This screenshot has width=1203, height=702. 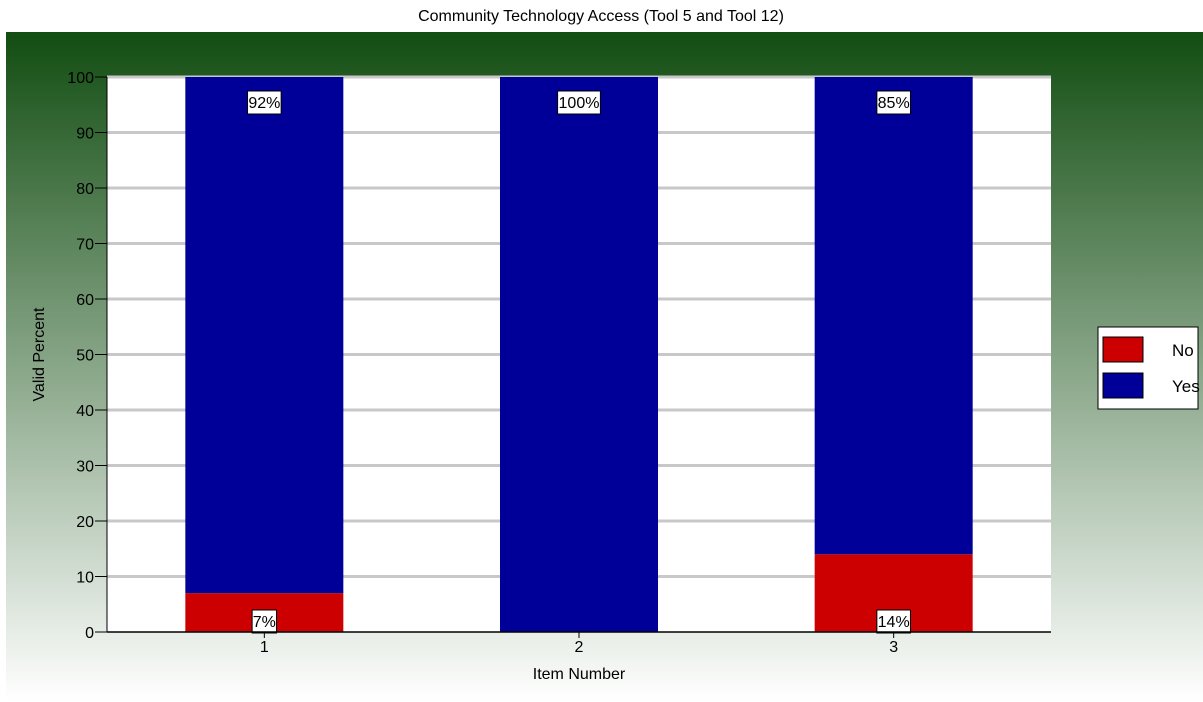 What do you see at coordinates (80, 78) in the screenshot?
I see `y-tick-label: 100` at bounding box center [80, 78].